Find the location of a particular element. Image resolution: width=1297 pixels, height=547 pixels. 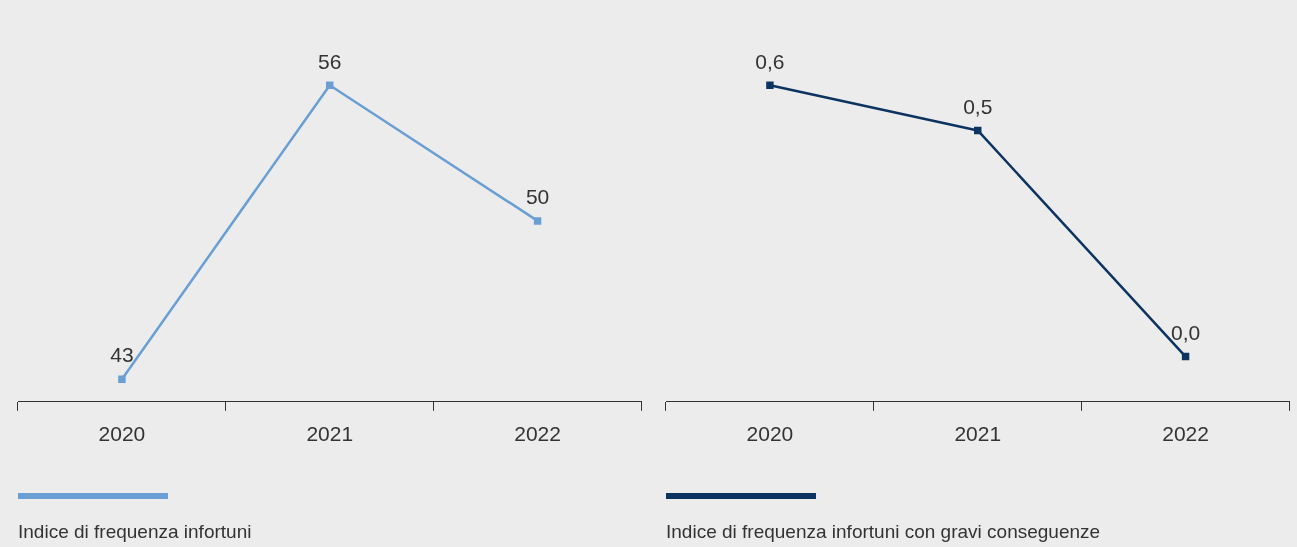

data-label: 56 is located at coordinates (330, 61).